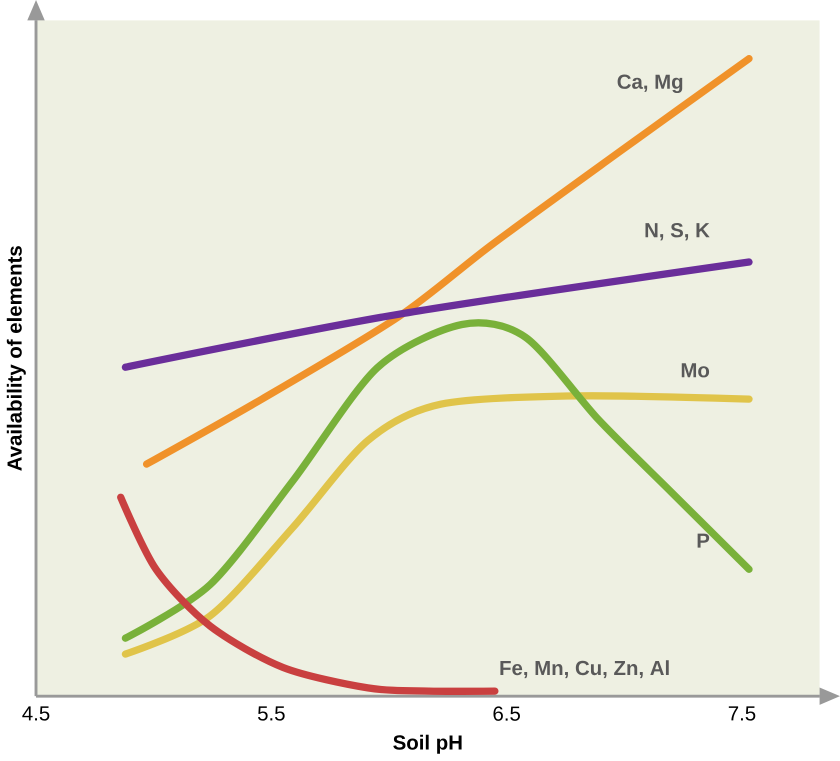 The width and height of the screenshot is (840, 761). Describe the element at coordinates (16, 359) in the screenshot. I see `y-axis-title: Availability of elements` at that location.